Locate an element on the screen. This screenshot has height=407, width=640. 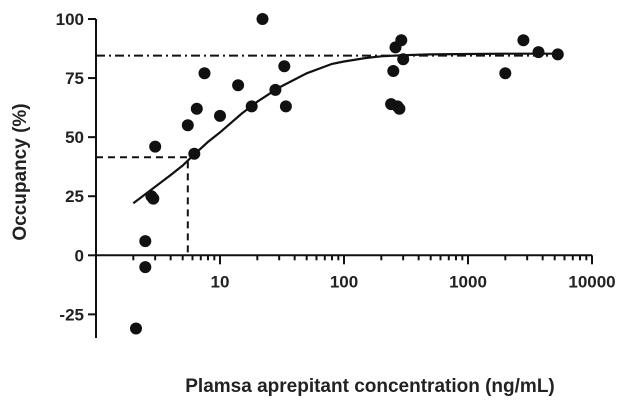
x-tick-label: 10000 is located at coordinates (591, 281).